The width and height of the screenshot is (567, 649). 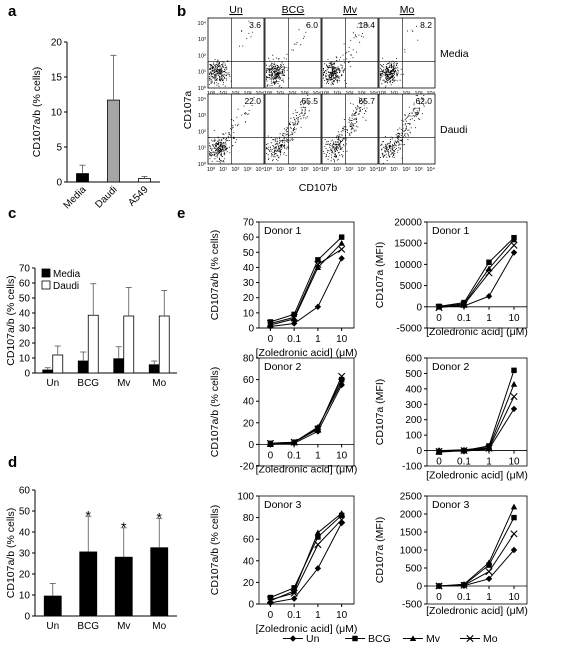 I want to click on flow-y-tick-label: 10¹, so click(x=202, y=149).